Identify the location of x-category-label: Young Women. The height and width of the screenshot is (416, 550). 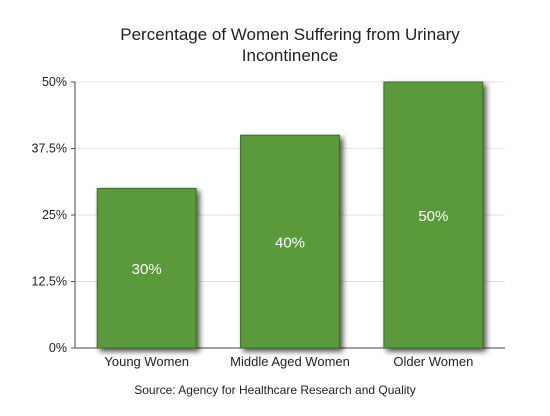
(146, 361).